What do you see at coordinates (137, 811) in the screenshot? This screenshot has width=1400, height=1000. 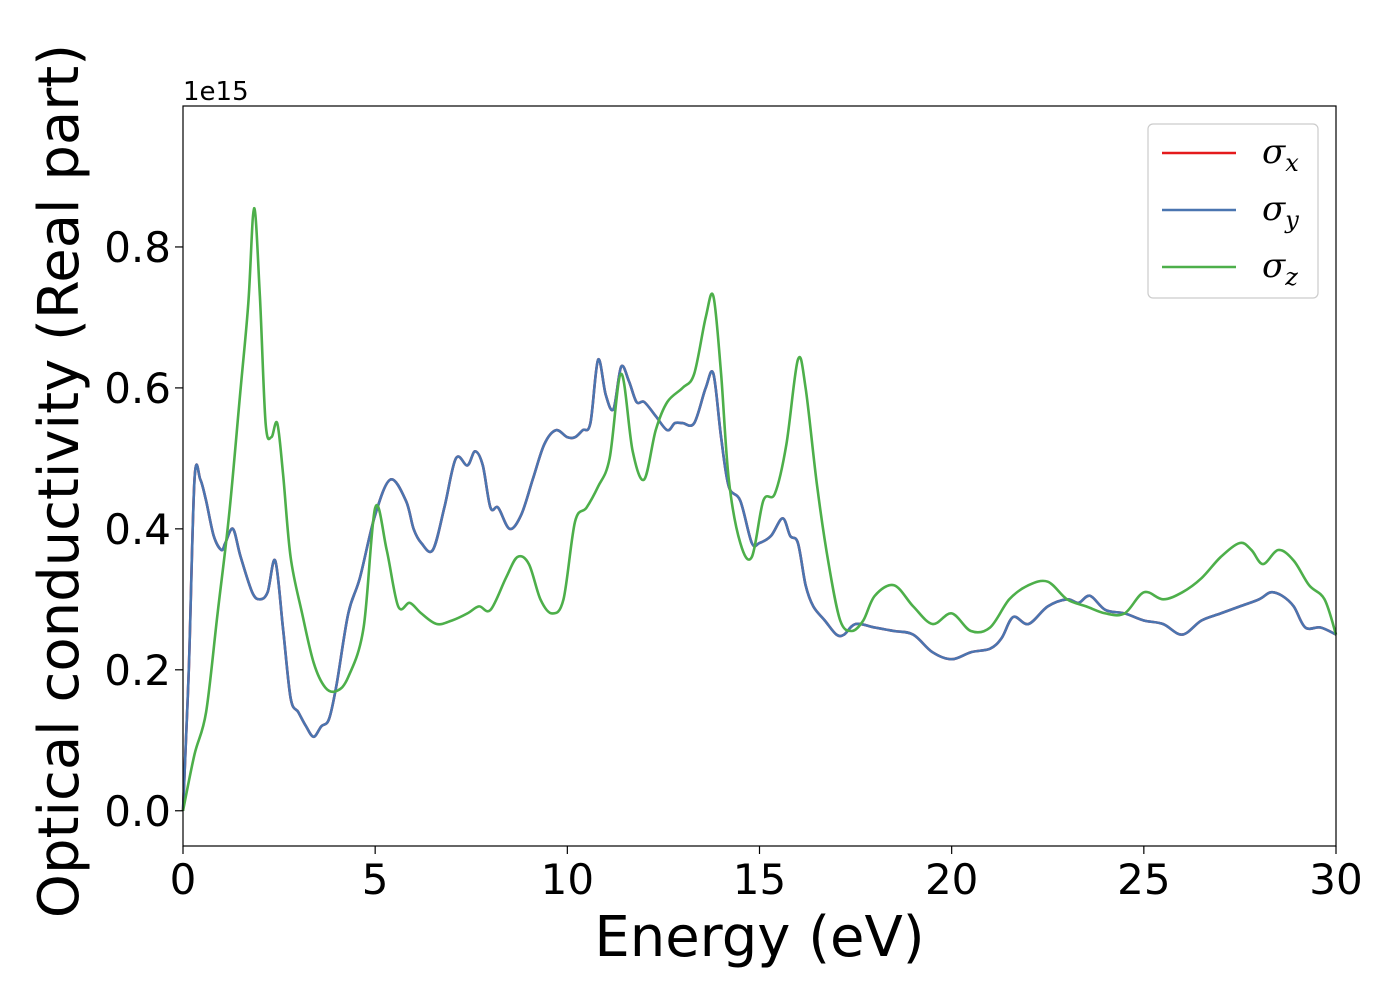 I see `y-tick-label: 0.0` at bounding box center [137, 811].